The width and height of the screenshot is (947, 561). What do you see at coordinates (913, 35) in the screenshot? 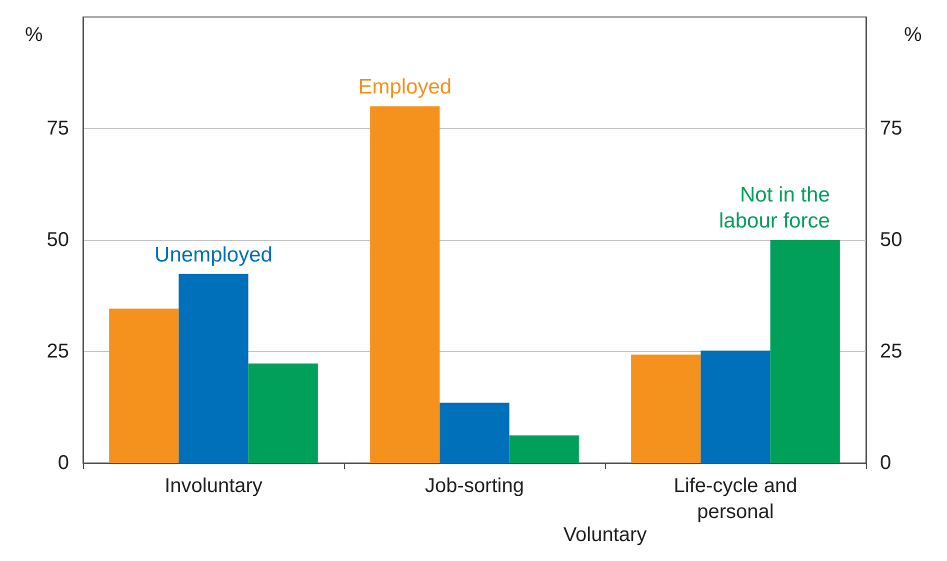
I see `y2-axis-title: %` at bounding box center [913, 35].